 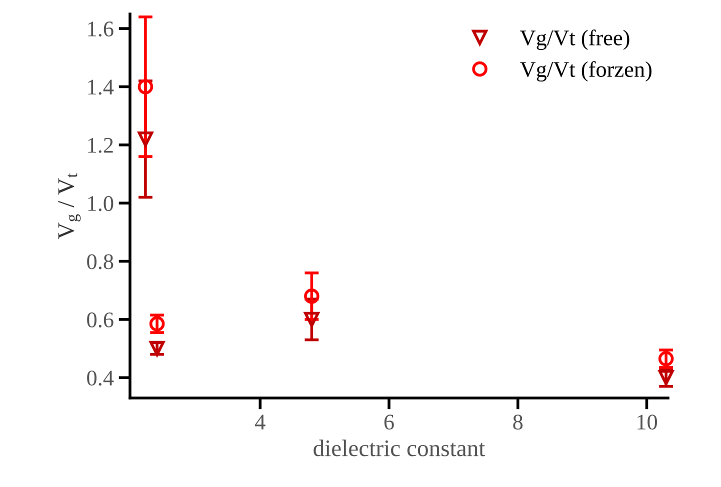 What do you see at coordinates (389, 422) in the screenshot?
I see `x-tick-label: 6` at bounding box center [389, 422].